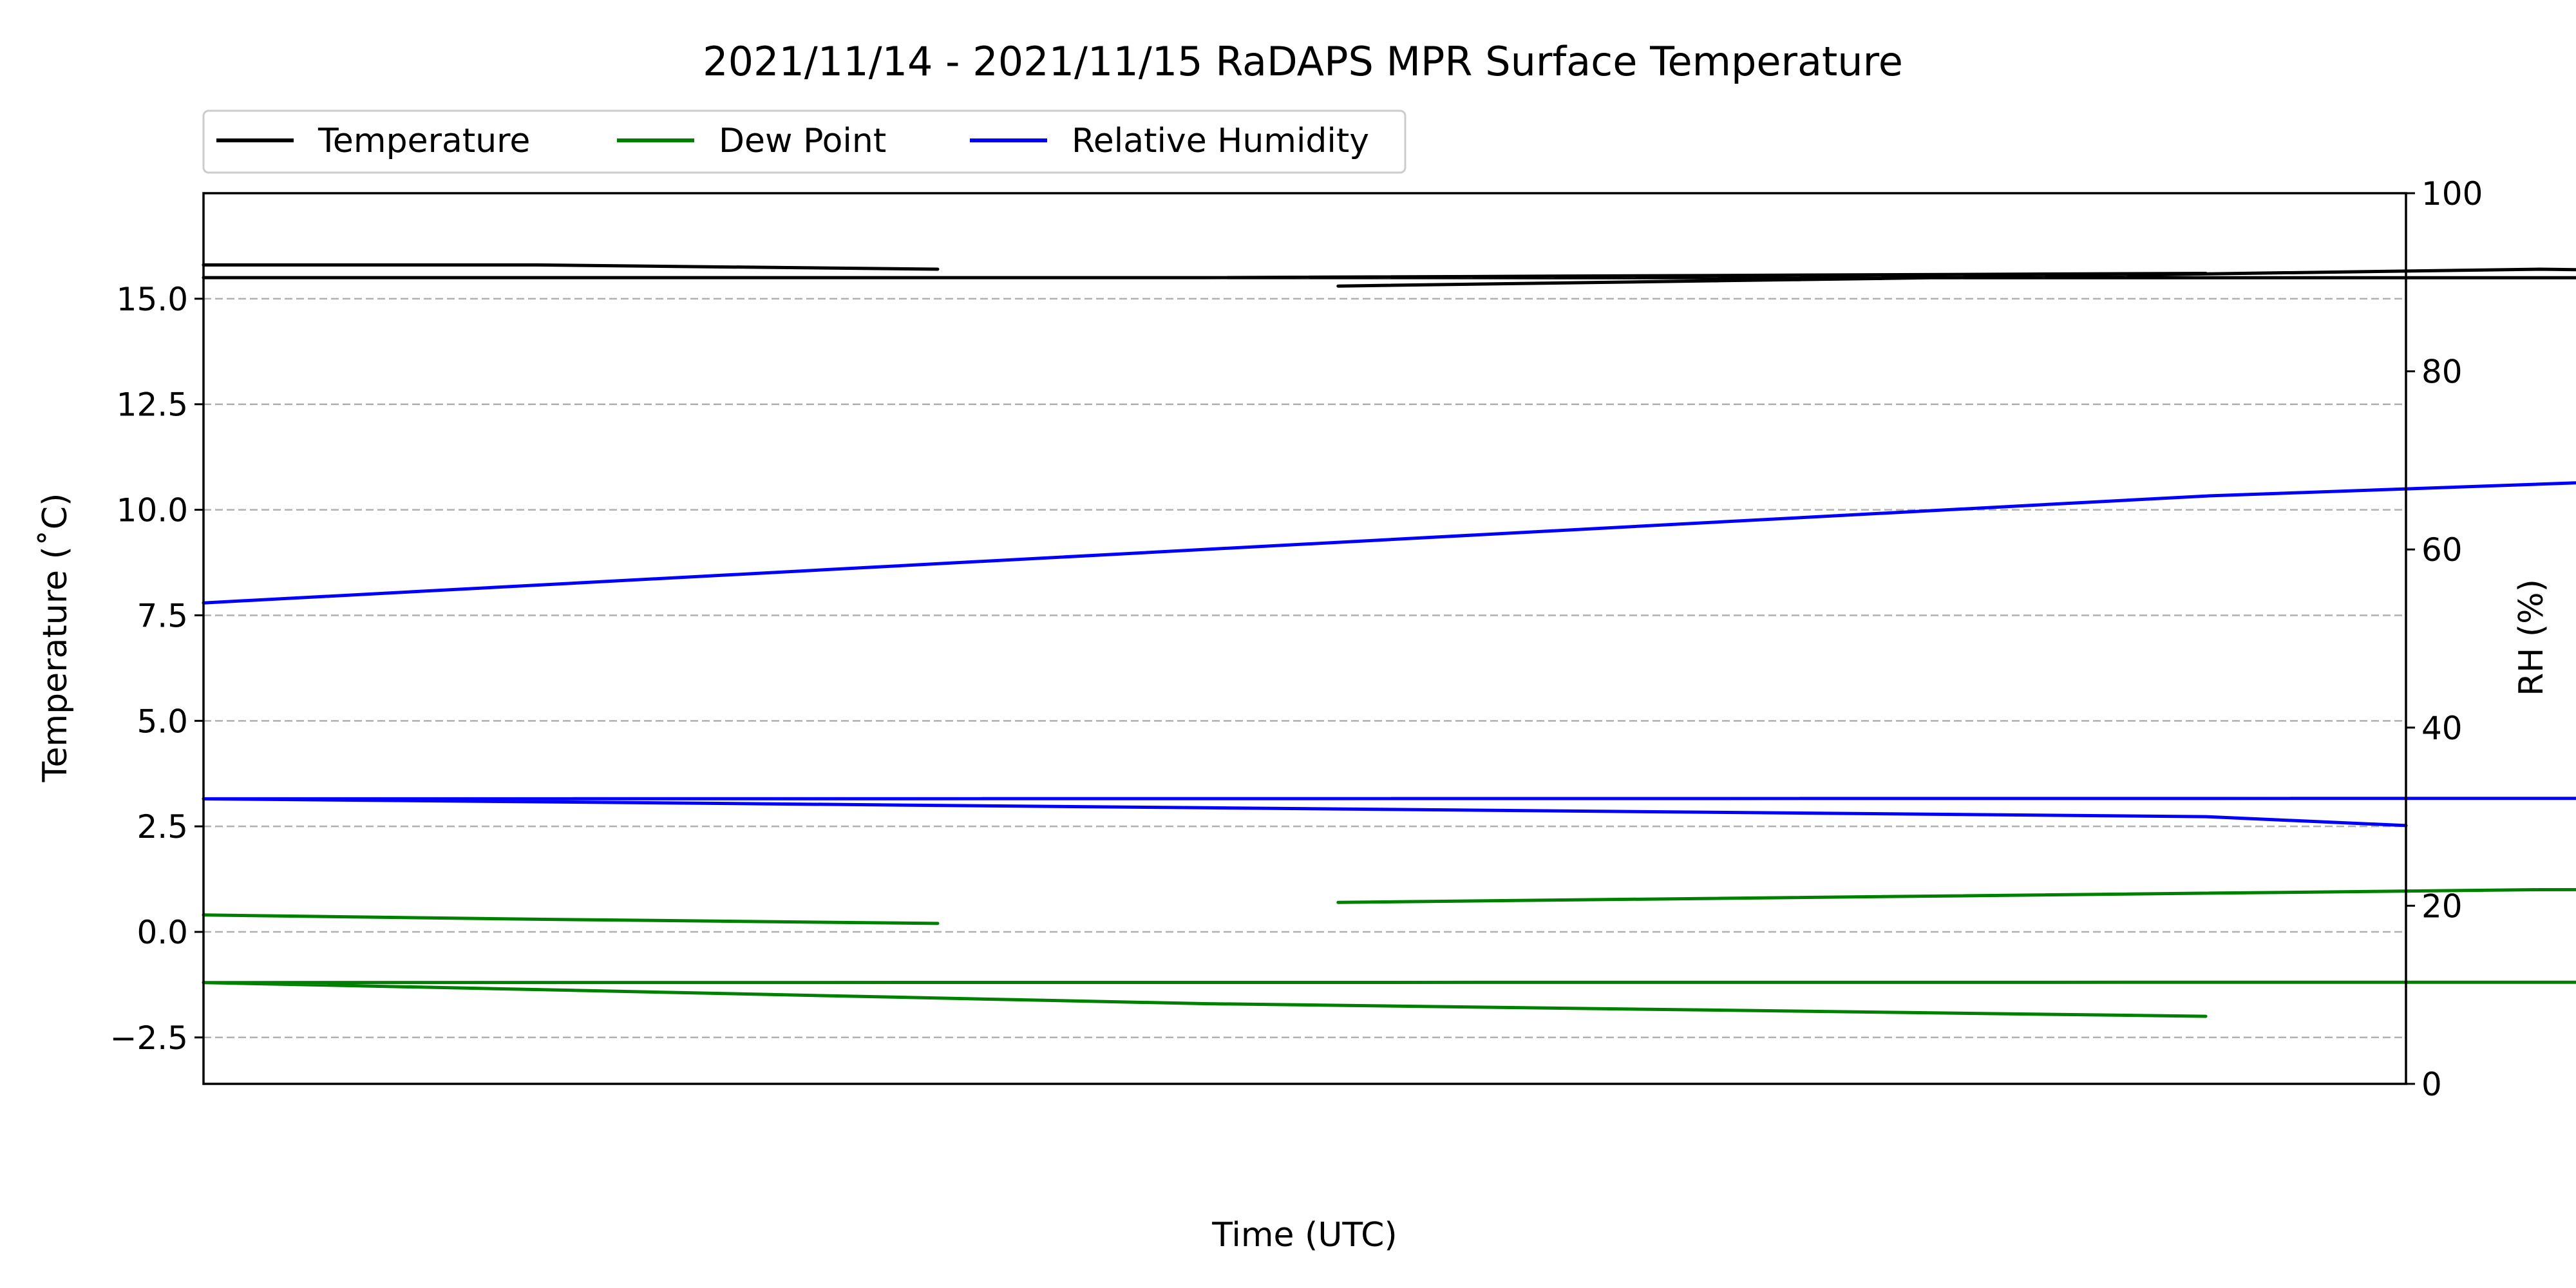  I want to click on y-tick-label-minus-2-5: −2.5, so click(149, 1038).